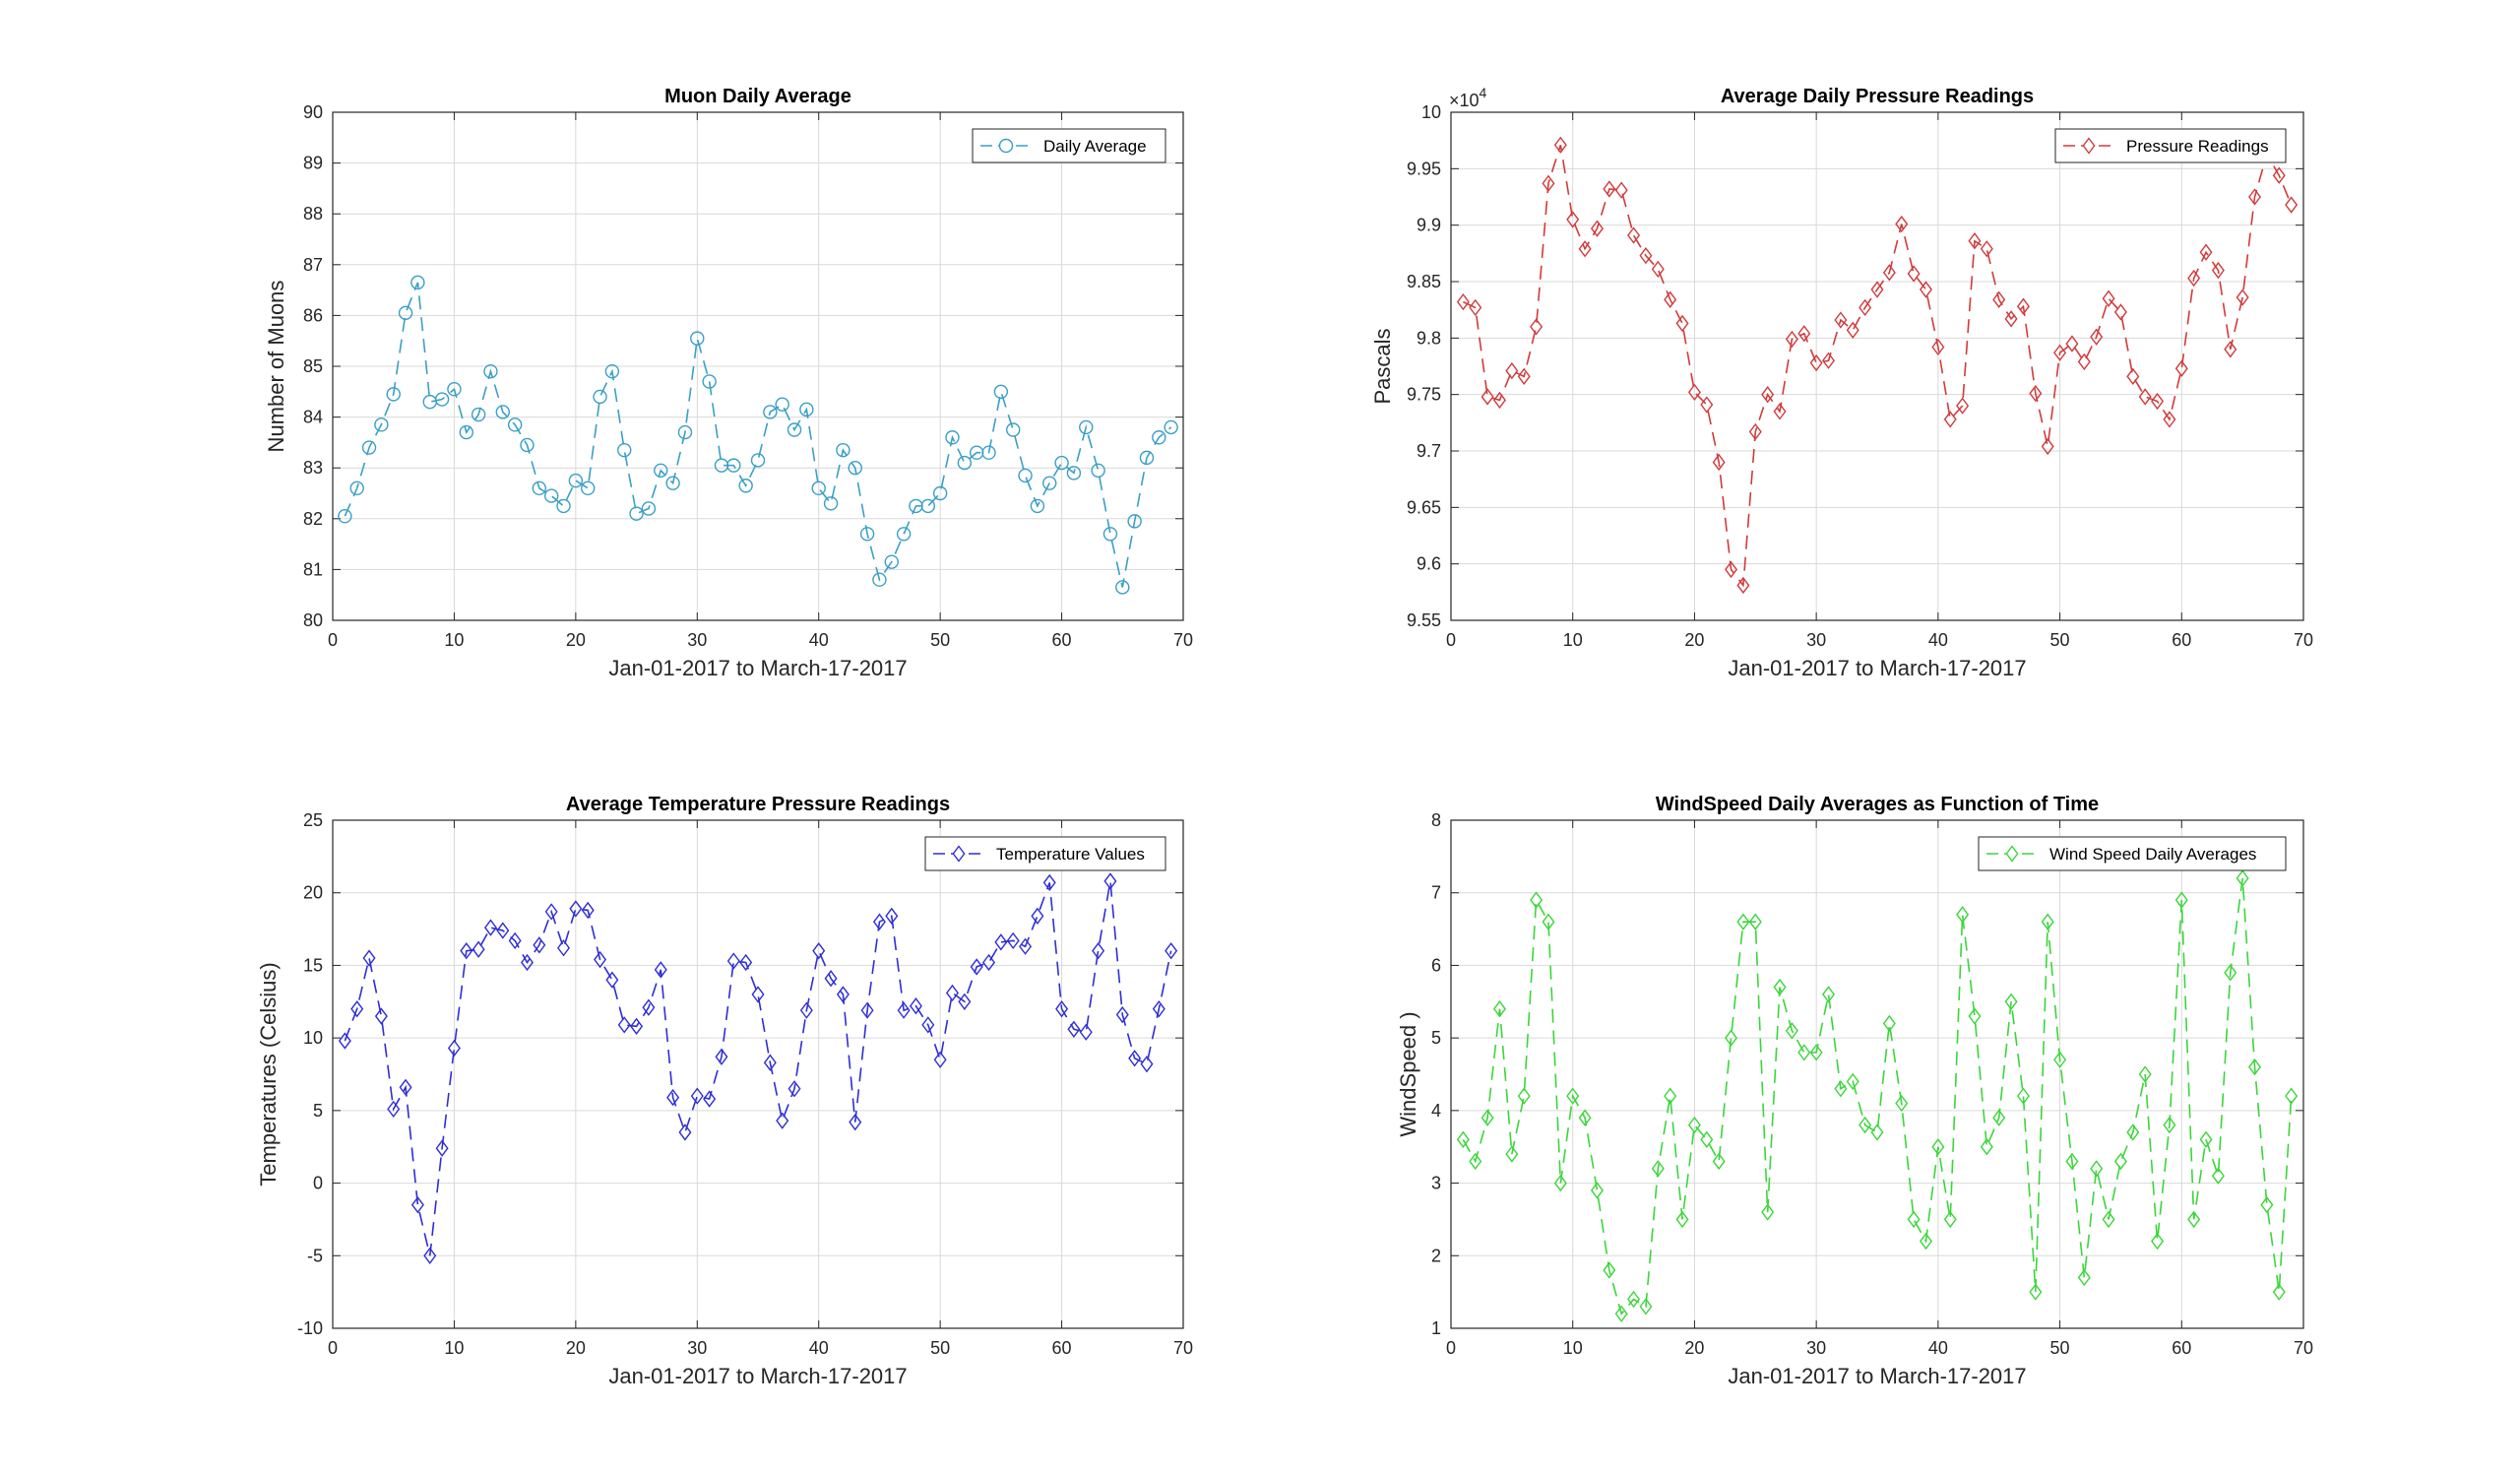  What do you see at coordinates (1436, 893) in the screenshot?
I see `y-tick-label: 7` at bounding box center [1436, 893].